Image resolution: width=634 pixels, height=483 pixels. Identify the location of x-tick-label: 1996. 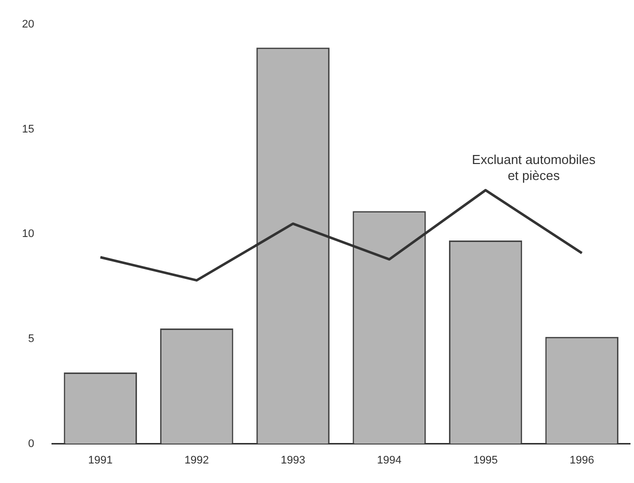
(582, 460).